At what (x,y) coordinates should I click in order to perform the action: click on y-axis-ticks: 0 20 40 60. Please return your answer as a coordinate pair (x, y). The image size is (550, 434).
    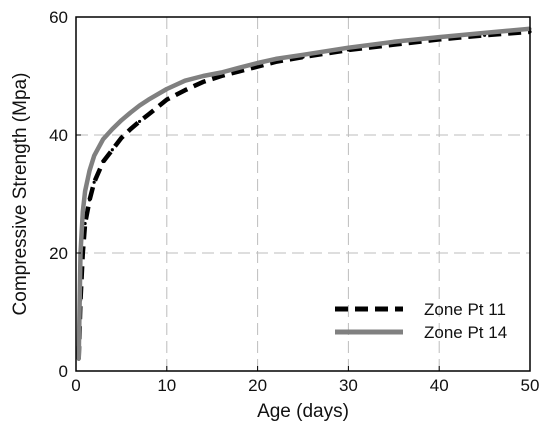
    Looking at the image, I should click on (65, 194).